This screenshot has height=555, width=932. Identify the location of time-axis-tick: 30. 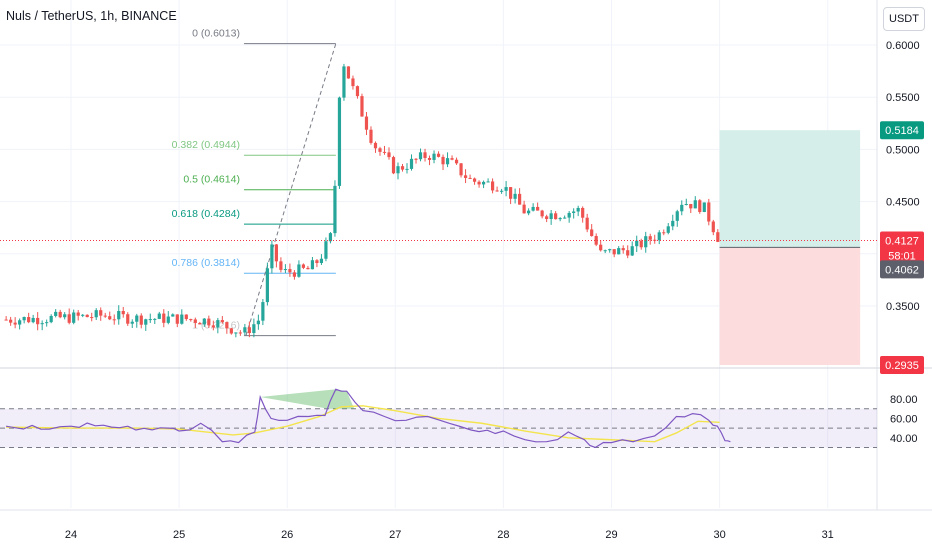
(719, 535).